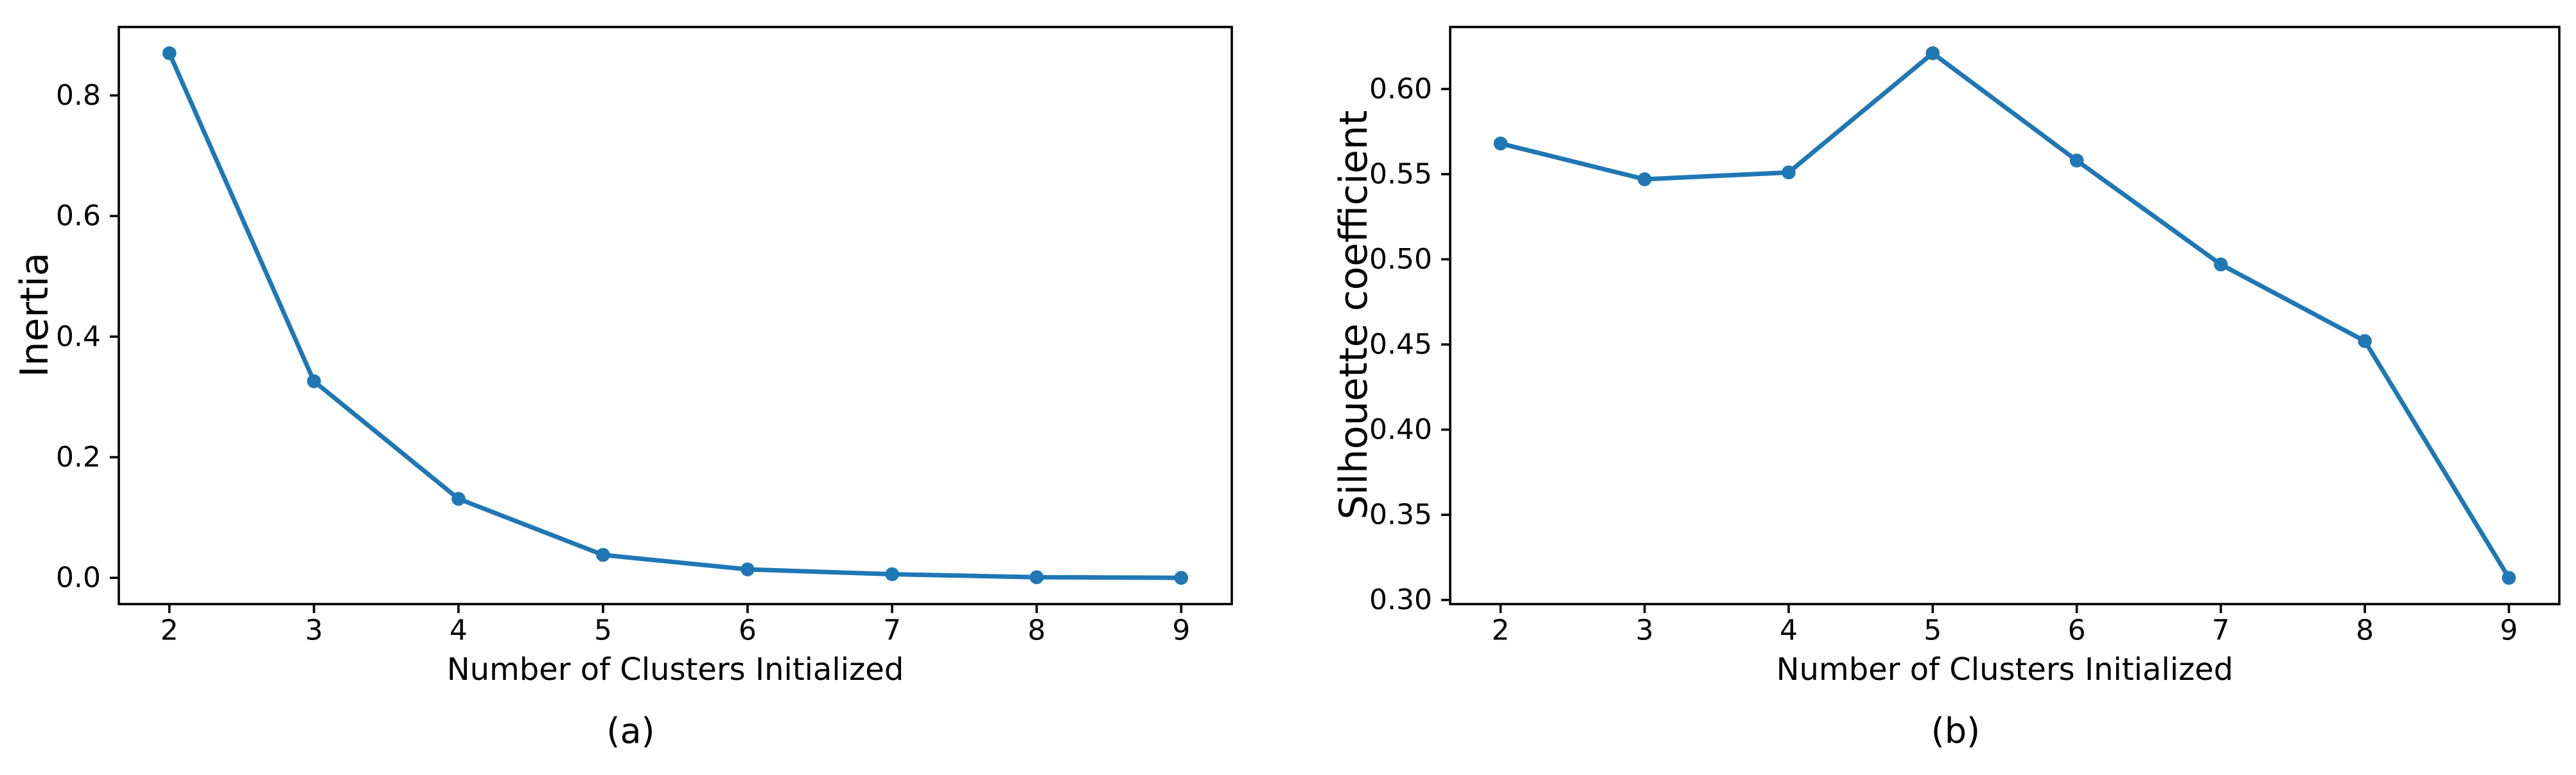 The width and height of the screenshot is (2576, 775). I want to click on y-tick-label: 0.30, so click(1400, 599).